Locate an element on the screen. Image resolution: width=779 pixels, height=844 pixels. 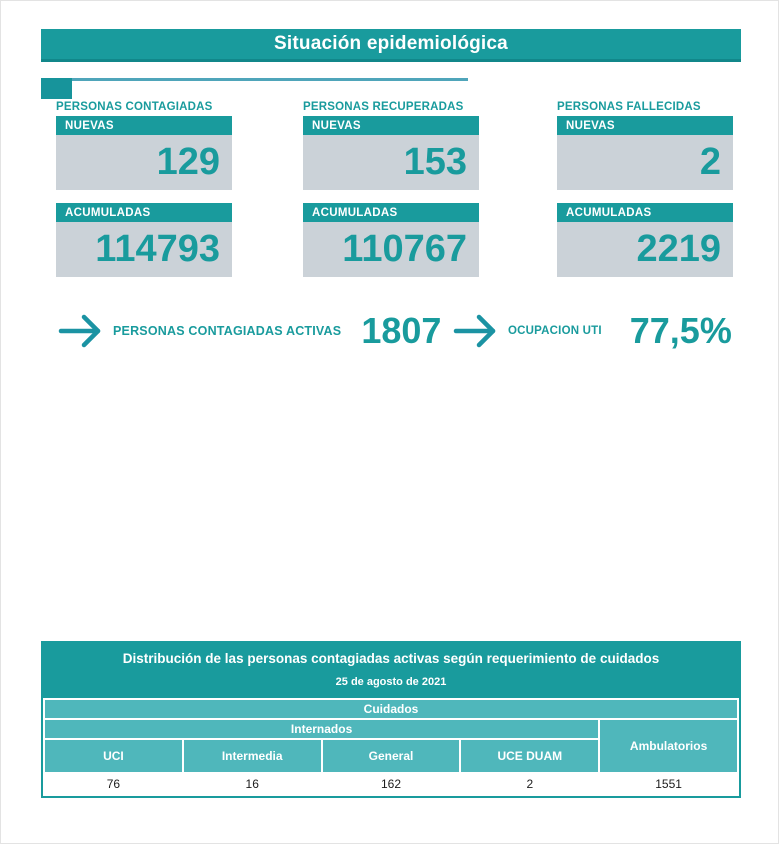
accent-line is located at coordinates (254, 79).